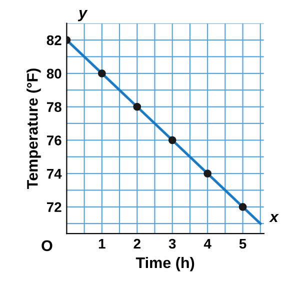 The width and height of the screenshot is (290, 292). Describe the element at coordinates (137, 243) in the screenshot. I see `x-tick-label: 2` at that location.